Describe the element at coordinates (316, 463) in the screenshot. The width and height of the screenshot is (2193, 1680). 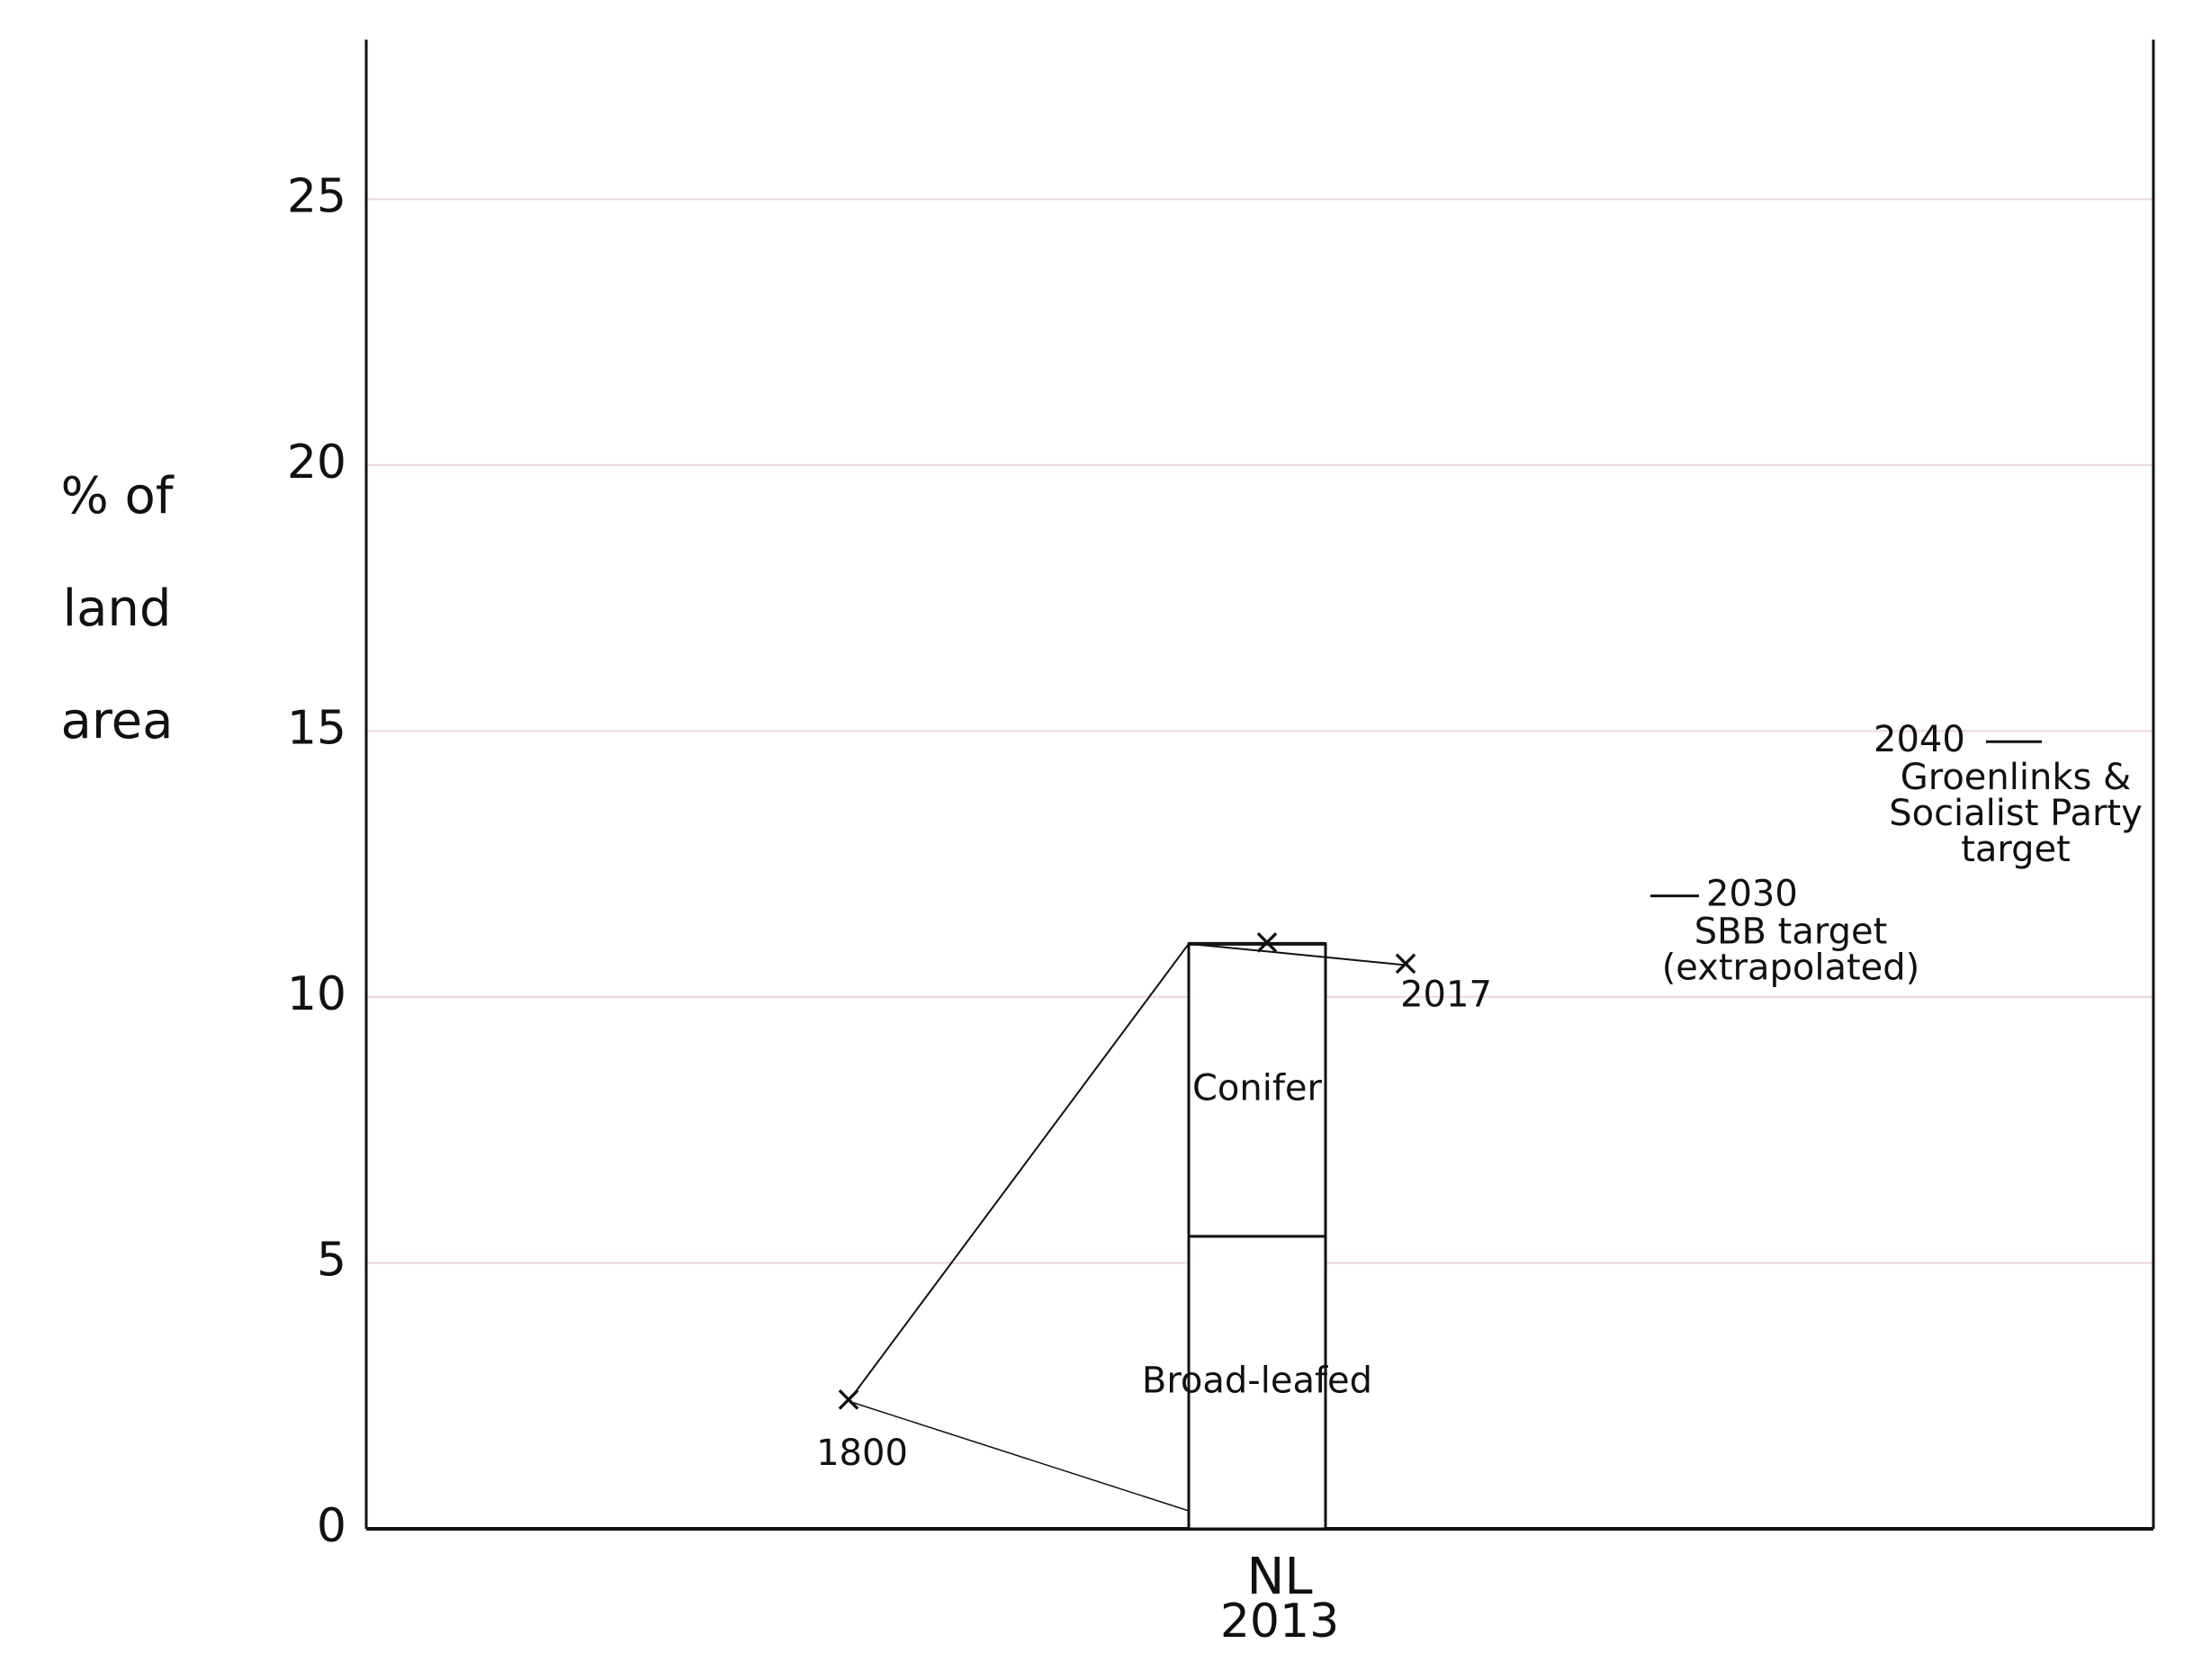
I see `y-tick-label: 20` at that location.